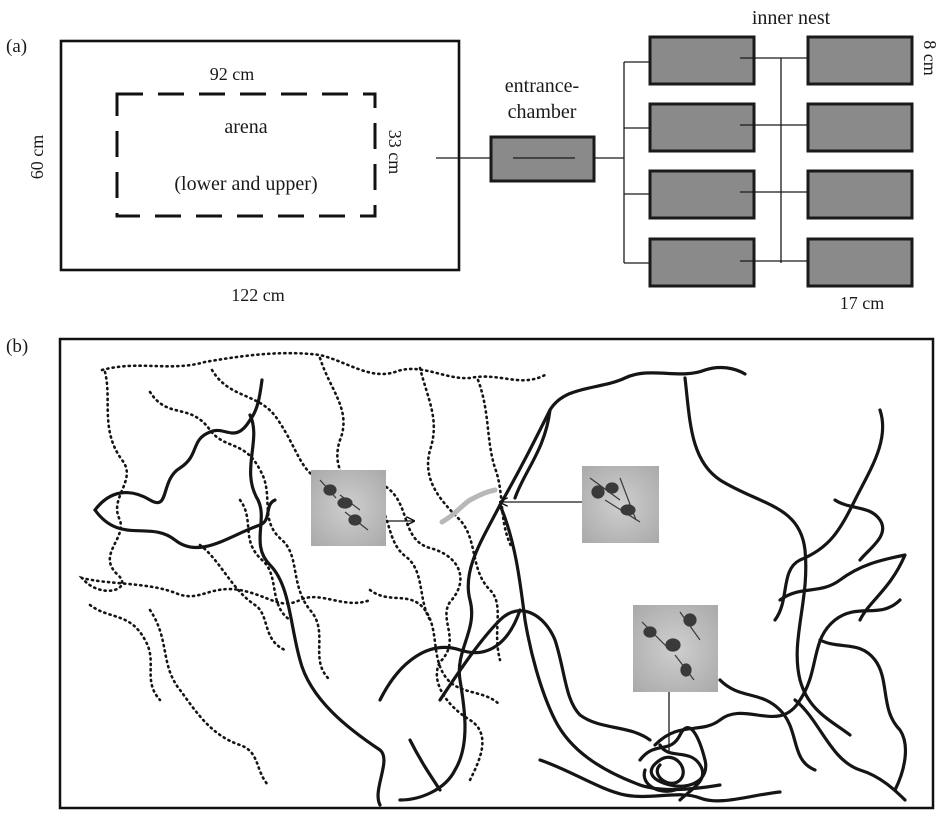  I want to click on nest-cluster, so click(673, 764).